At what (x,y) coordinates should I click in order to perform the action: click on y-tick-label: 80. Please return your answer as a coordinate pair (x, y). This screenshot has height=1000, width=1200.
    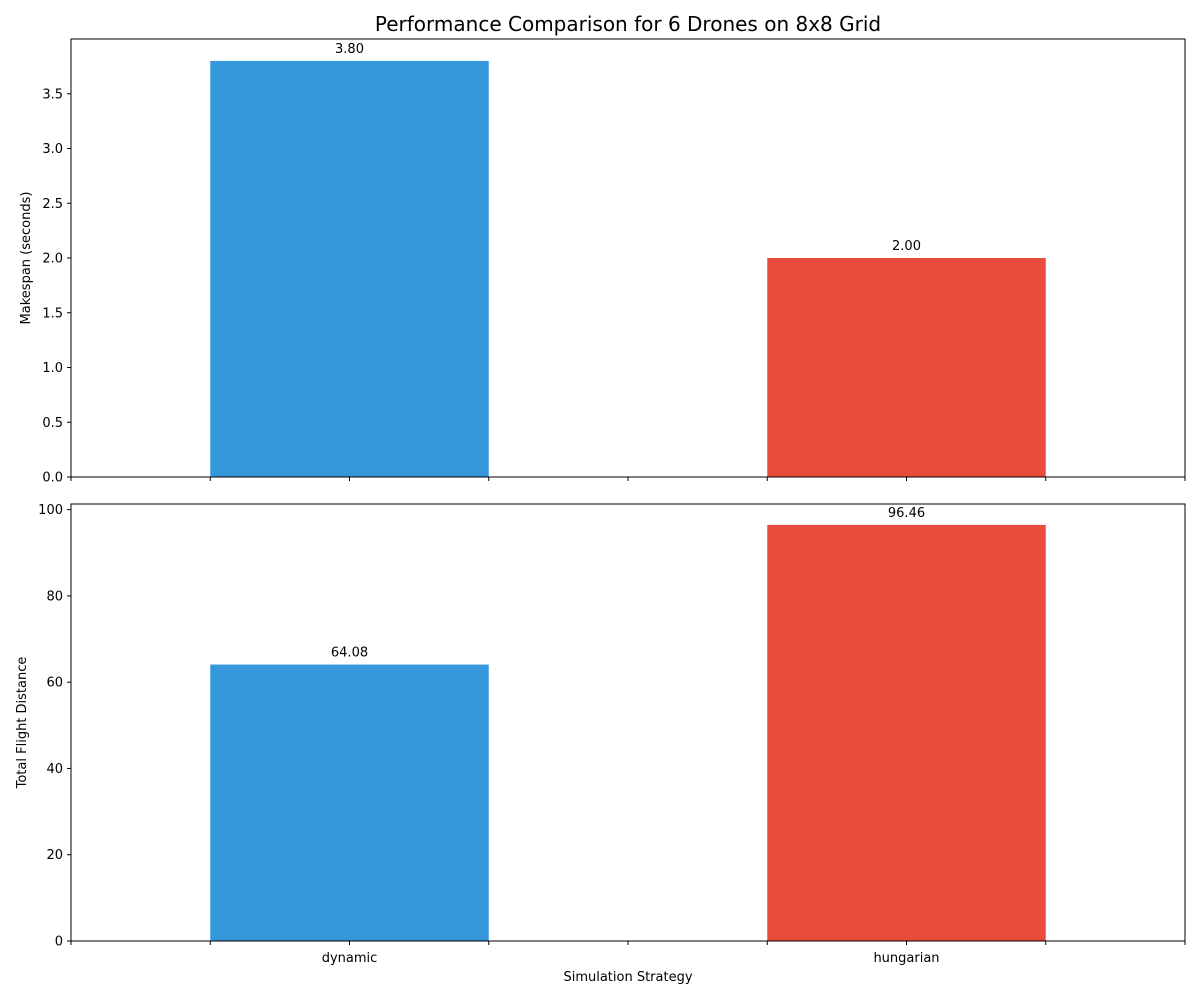
    Looking at the image, I should click on (54, 596).